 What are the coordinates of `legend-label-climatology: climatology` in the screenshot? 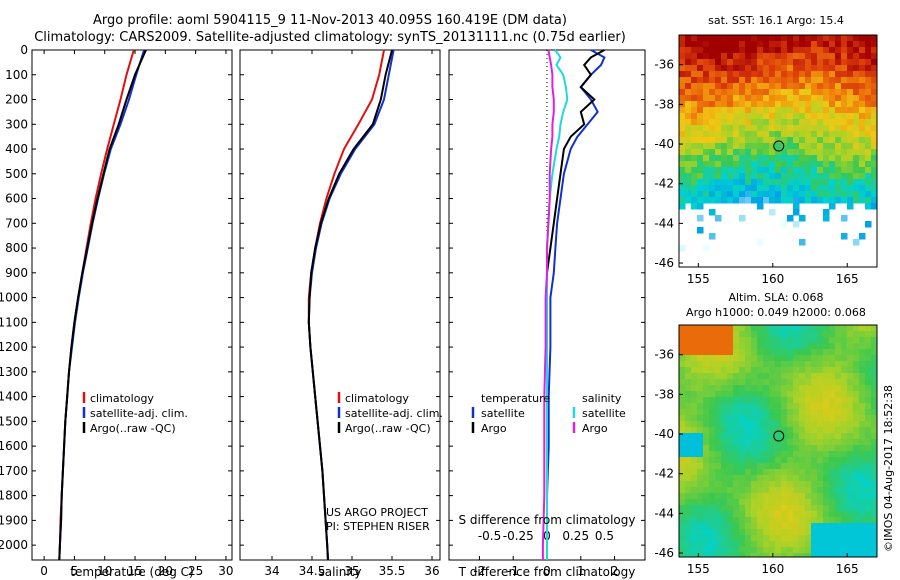 It's located at (377, 398).